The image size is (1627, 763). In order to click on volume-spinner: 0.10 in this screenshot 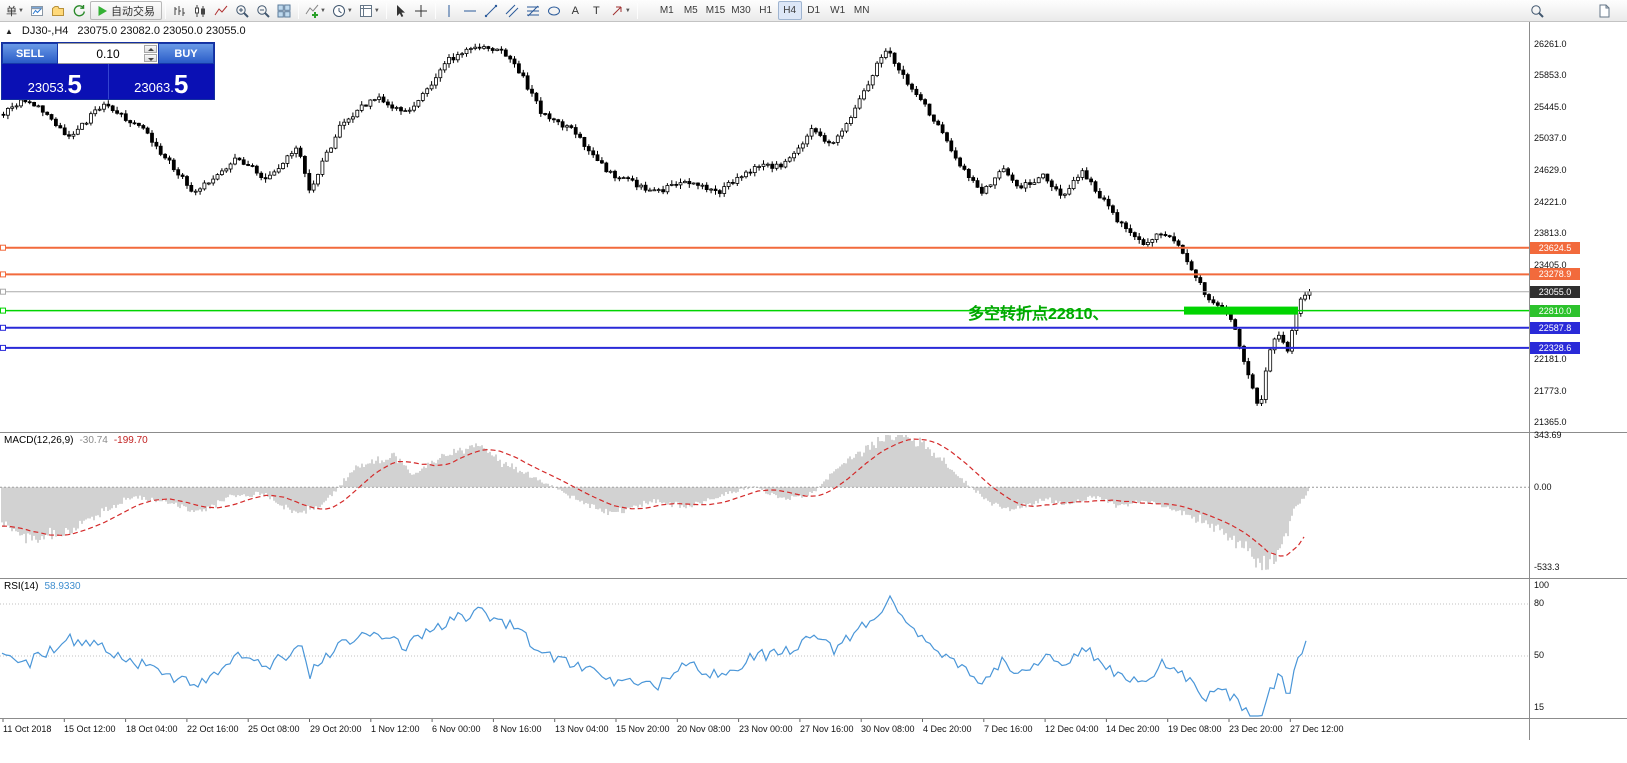, I will do `click(108, 53)`.